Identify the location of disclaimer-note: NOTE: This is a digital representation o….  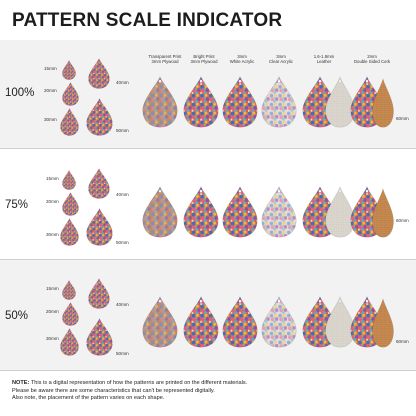
(130, 391).